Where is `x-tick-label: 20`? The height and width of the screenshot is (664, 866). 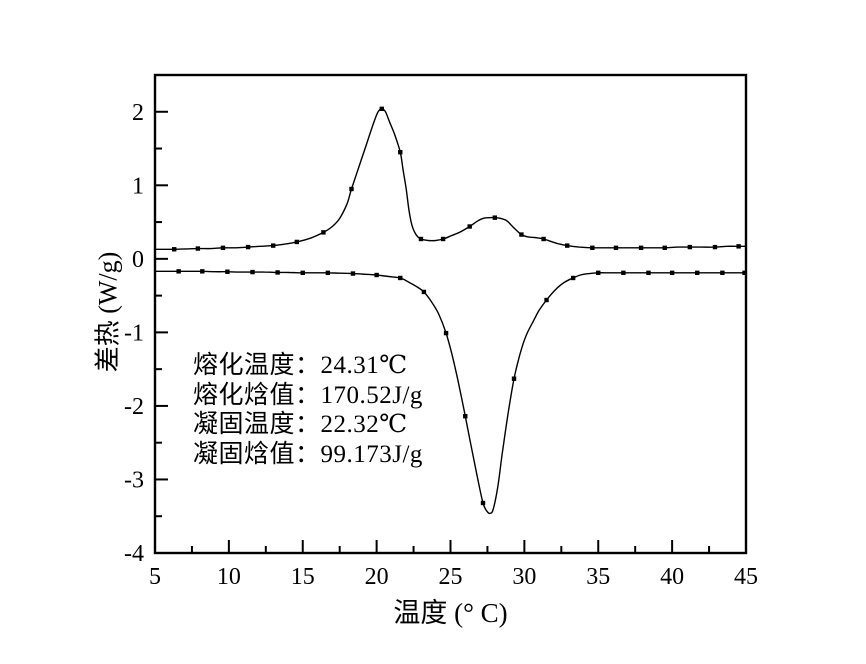
x-tick-label: 20 is located at coordinates (377, 577).